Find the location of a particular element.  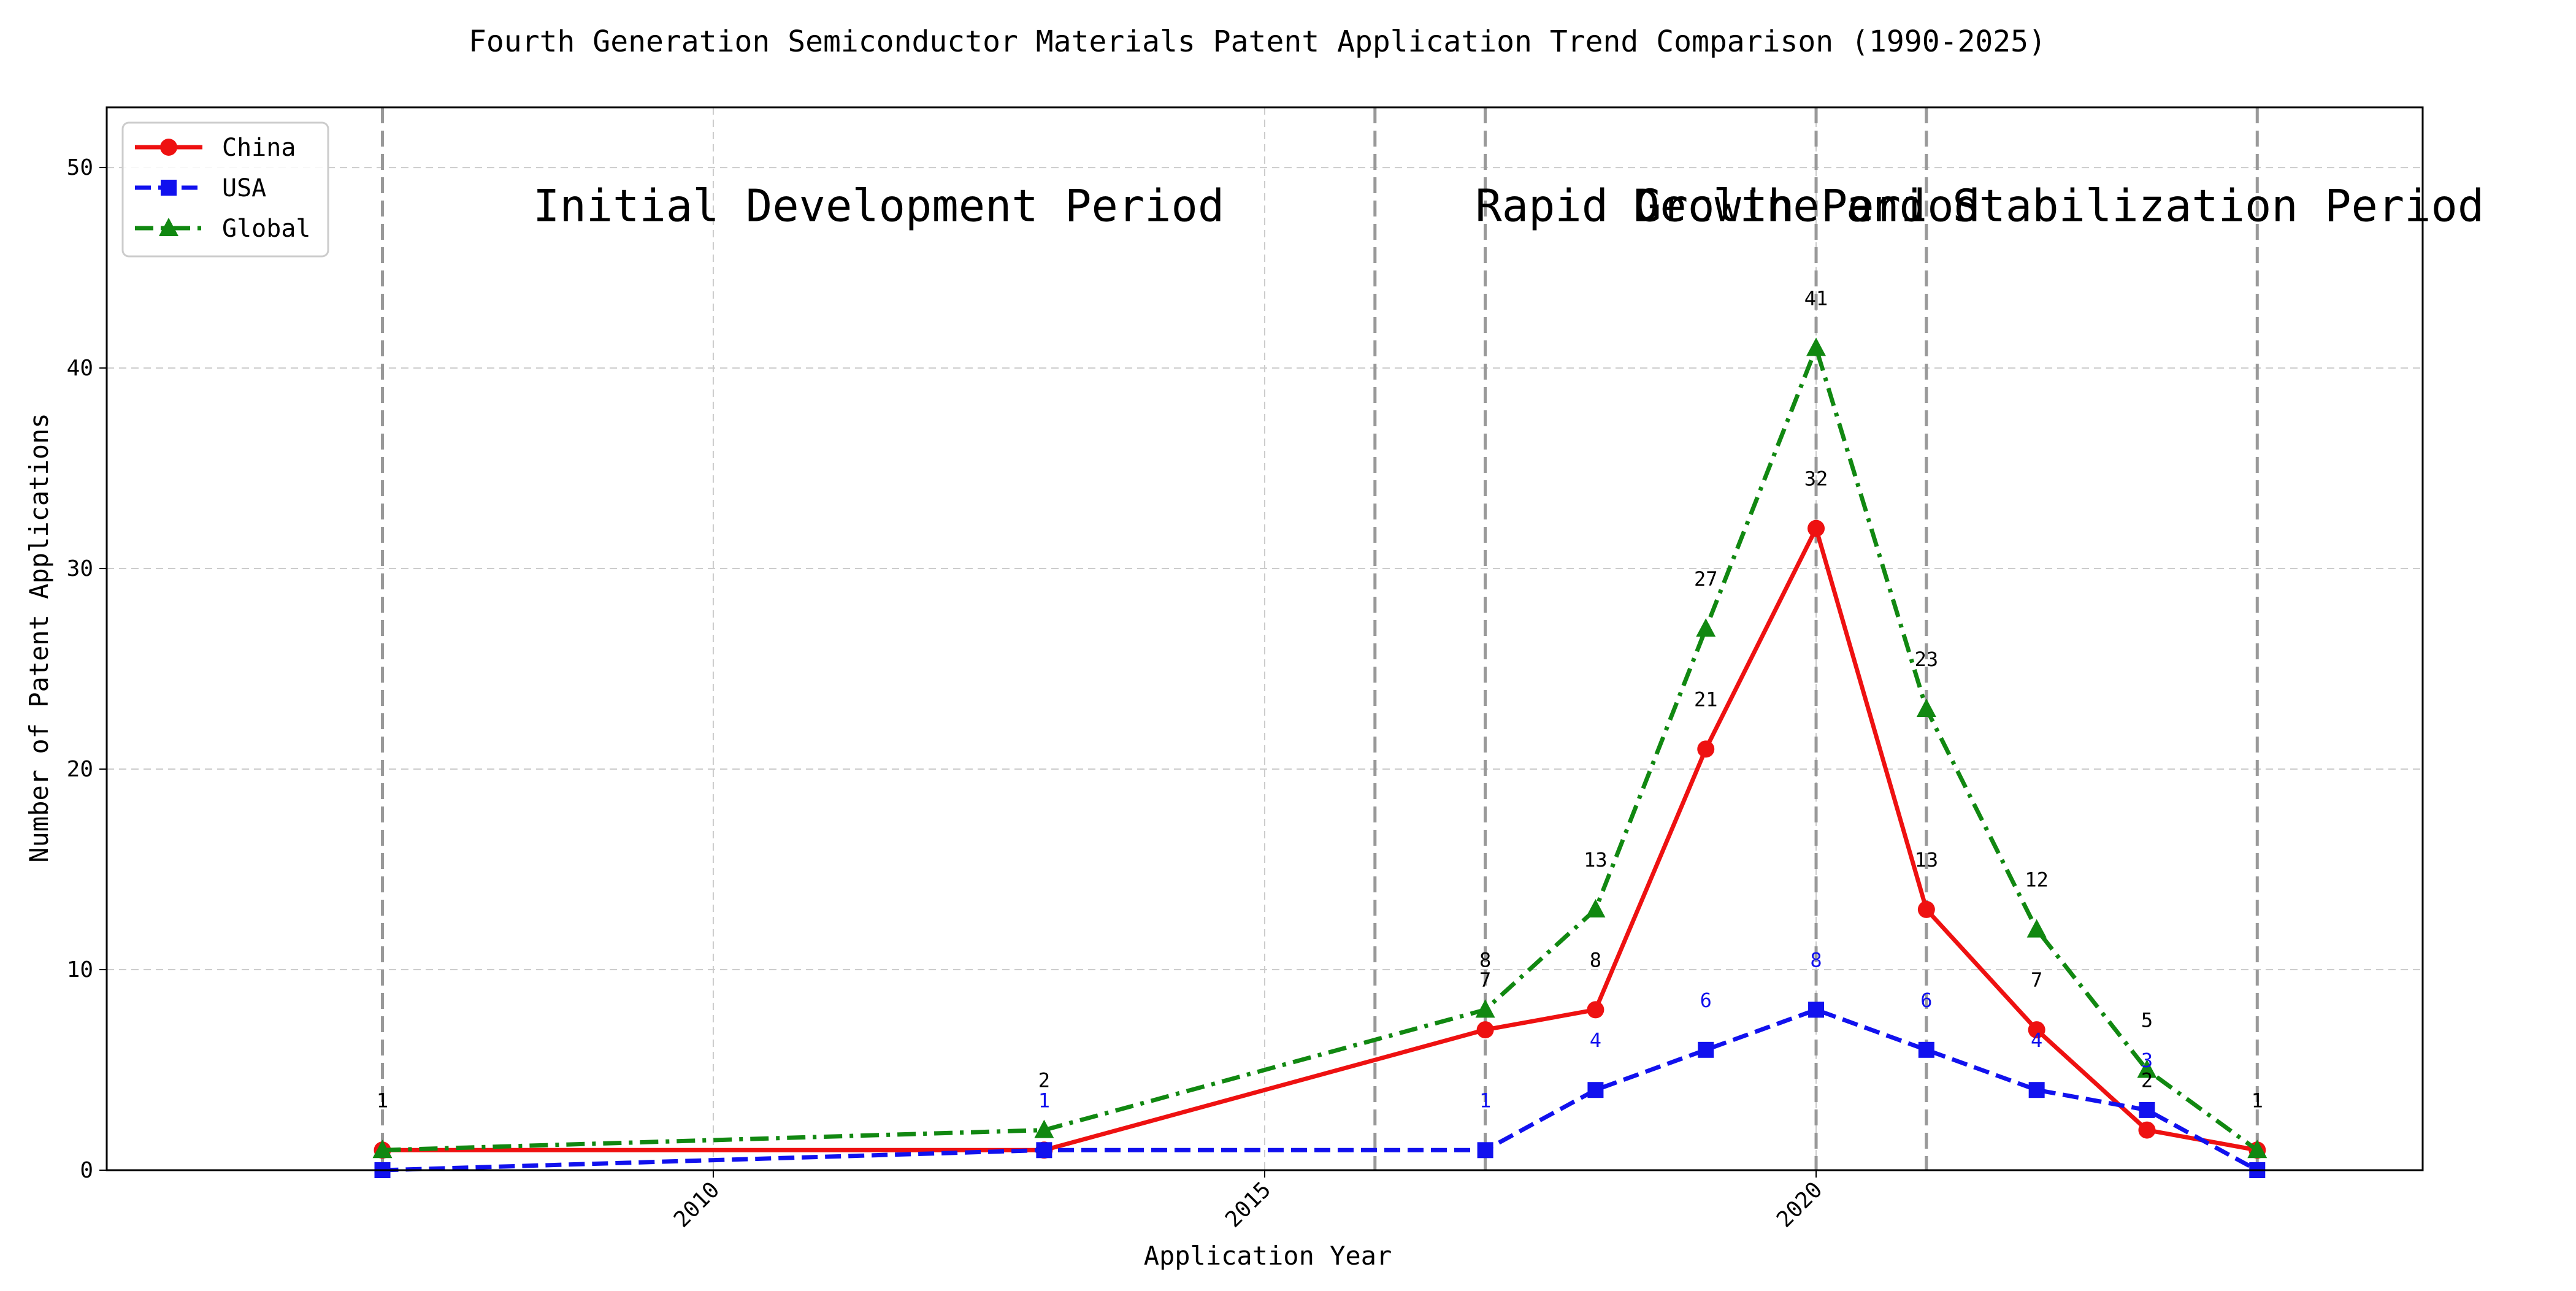

x-tick-label: 2010 is located at coordinates (696, 1204).